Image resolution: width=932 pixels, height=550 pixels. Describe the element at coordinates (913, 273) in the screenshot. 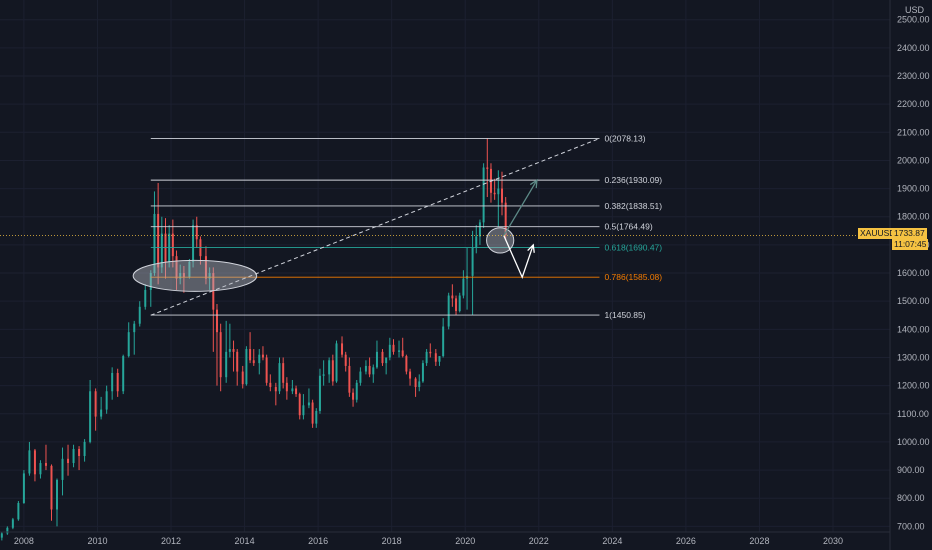

I see `price-tick-label: 1600.00` at that location.